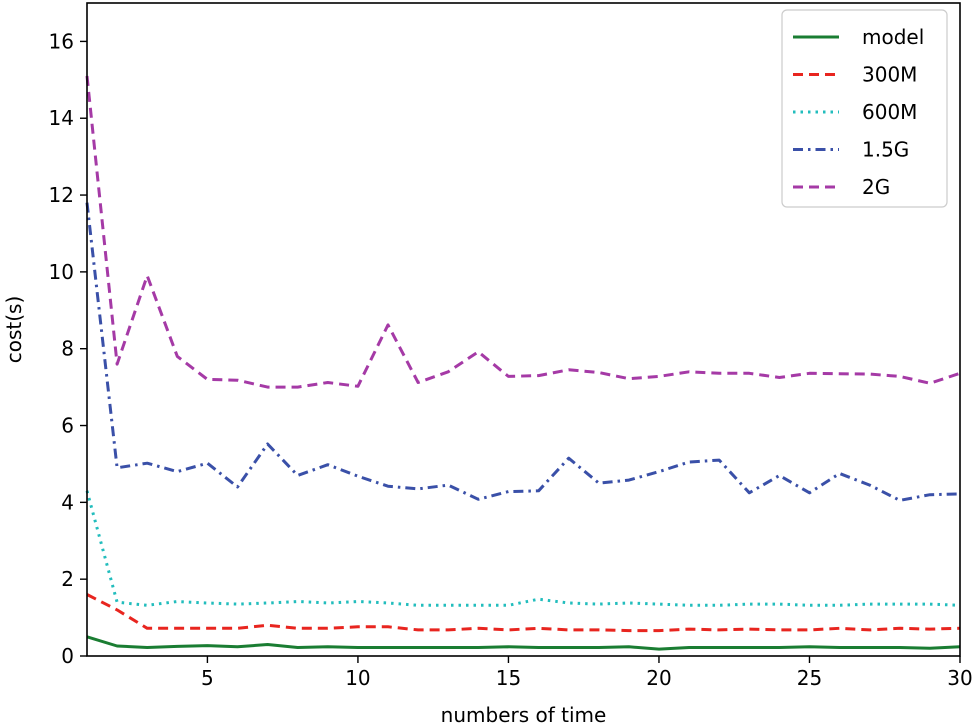 Image resolution: width=975 pixels, height=728 pixels. Describe the element at coordinates (523, 613) in the screenshot. I see `series-line-300m` at that location.